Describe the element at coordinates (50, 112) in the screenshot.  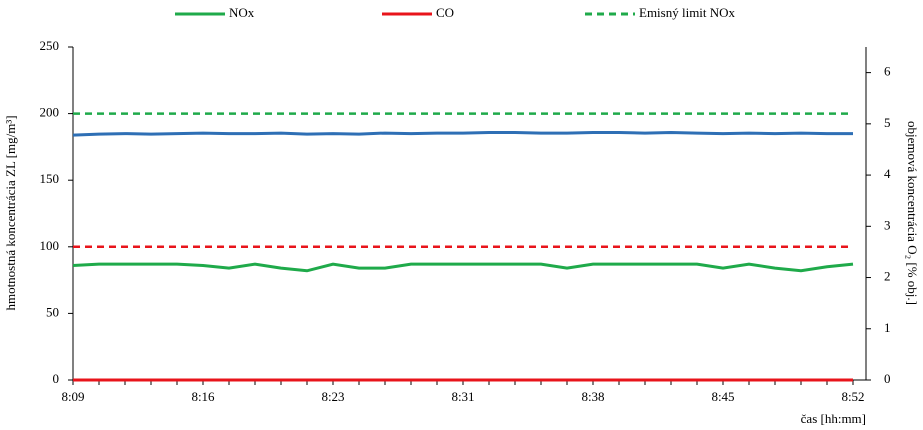
I see `y-tick-label: 200` at that location.